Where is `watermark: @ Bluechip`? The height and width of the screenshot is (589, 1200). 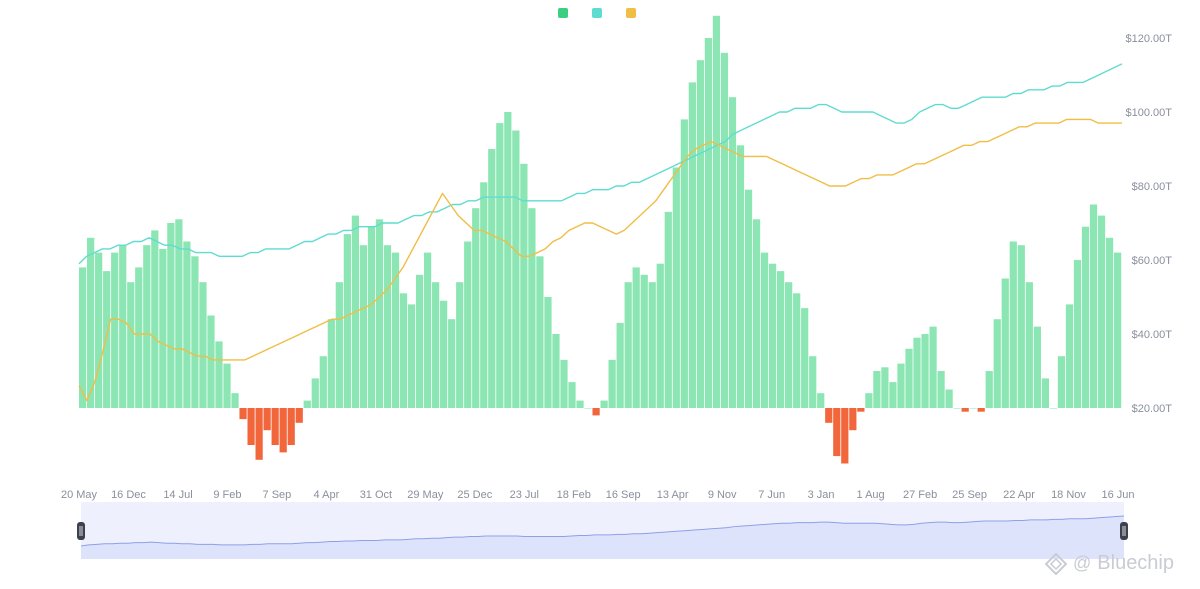
watermark: @ Bluechip is located at coordinates (1109, 563).